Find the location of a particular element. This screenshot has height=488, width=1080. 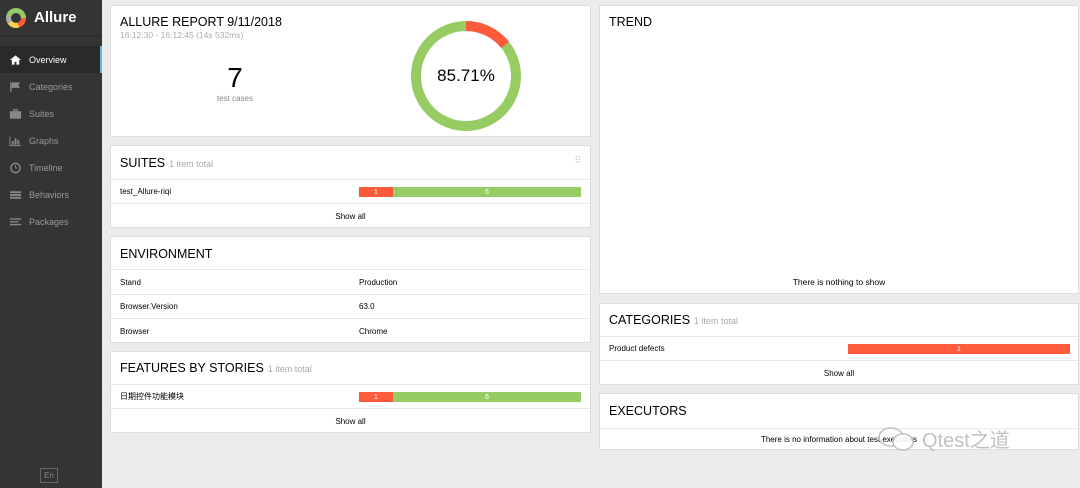

bar-chart-icon is located at coordinates (15, 141).